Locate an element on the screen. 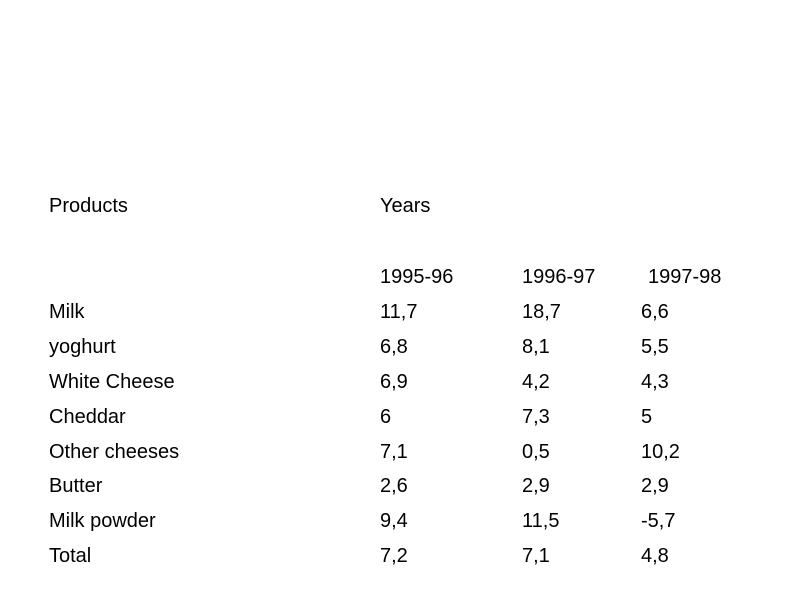  row-value: 5 is located at coordinates (647, 417).